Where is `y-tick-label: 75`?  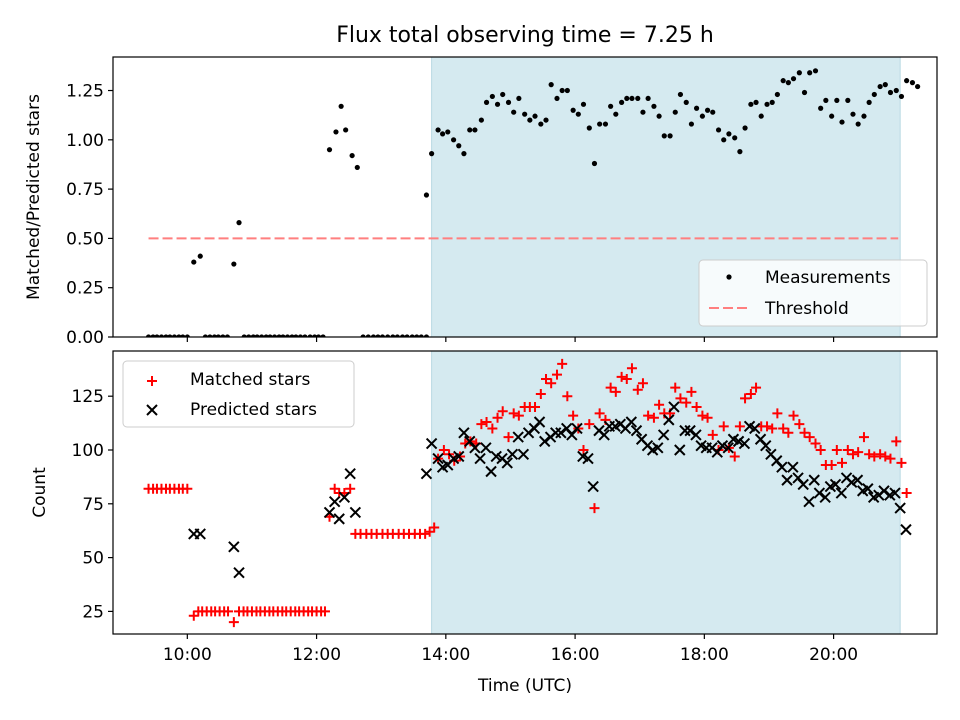 y-tick-label: 75 is located at coordinates (93, 505).